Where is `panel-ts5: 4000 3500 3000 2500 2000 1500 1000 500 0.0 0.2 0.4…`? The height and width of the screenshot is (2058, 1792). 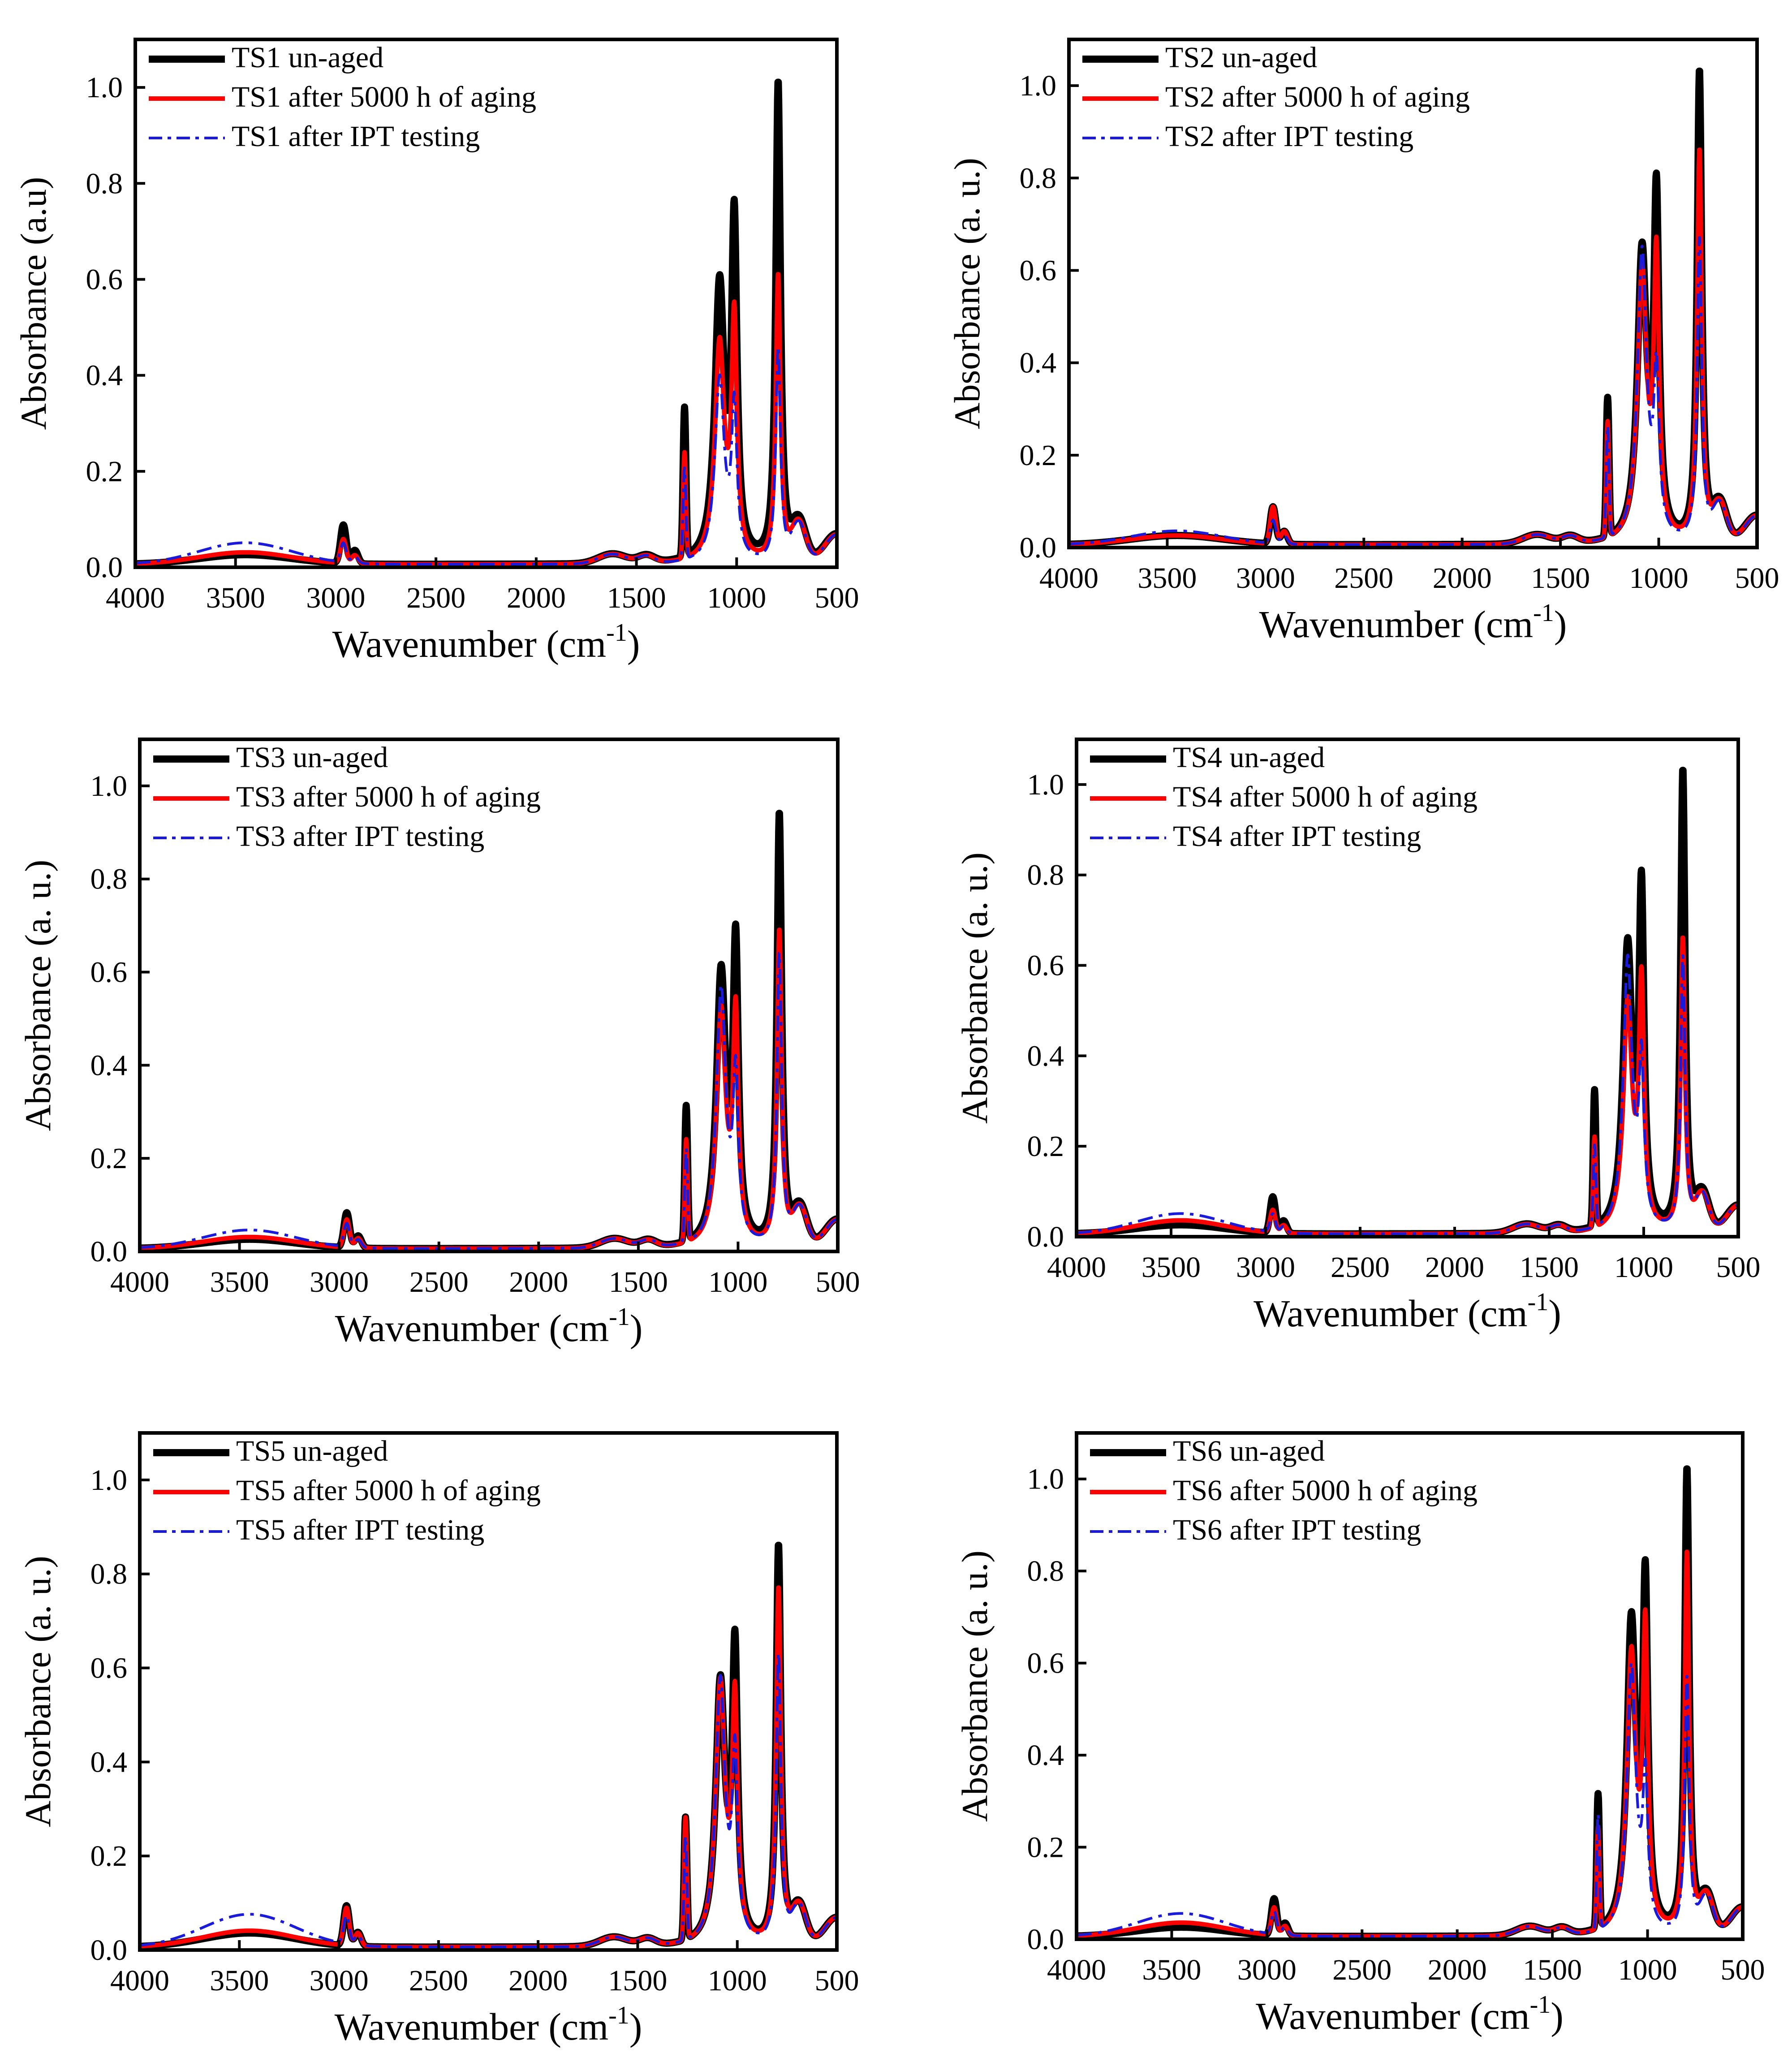
panel-ts5: 4000 3500 3000 2500 2000 1500 1000 500 0.0 0.2 0.4… is located at coordinates (438, 1739).